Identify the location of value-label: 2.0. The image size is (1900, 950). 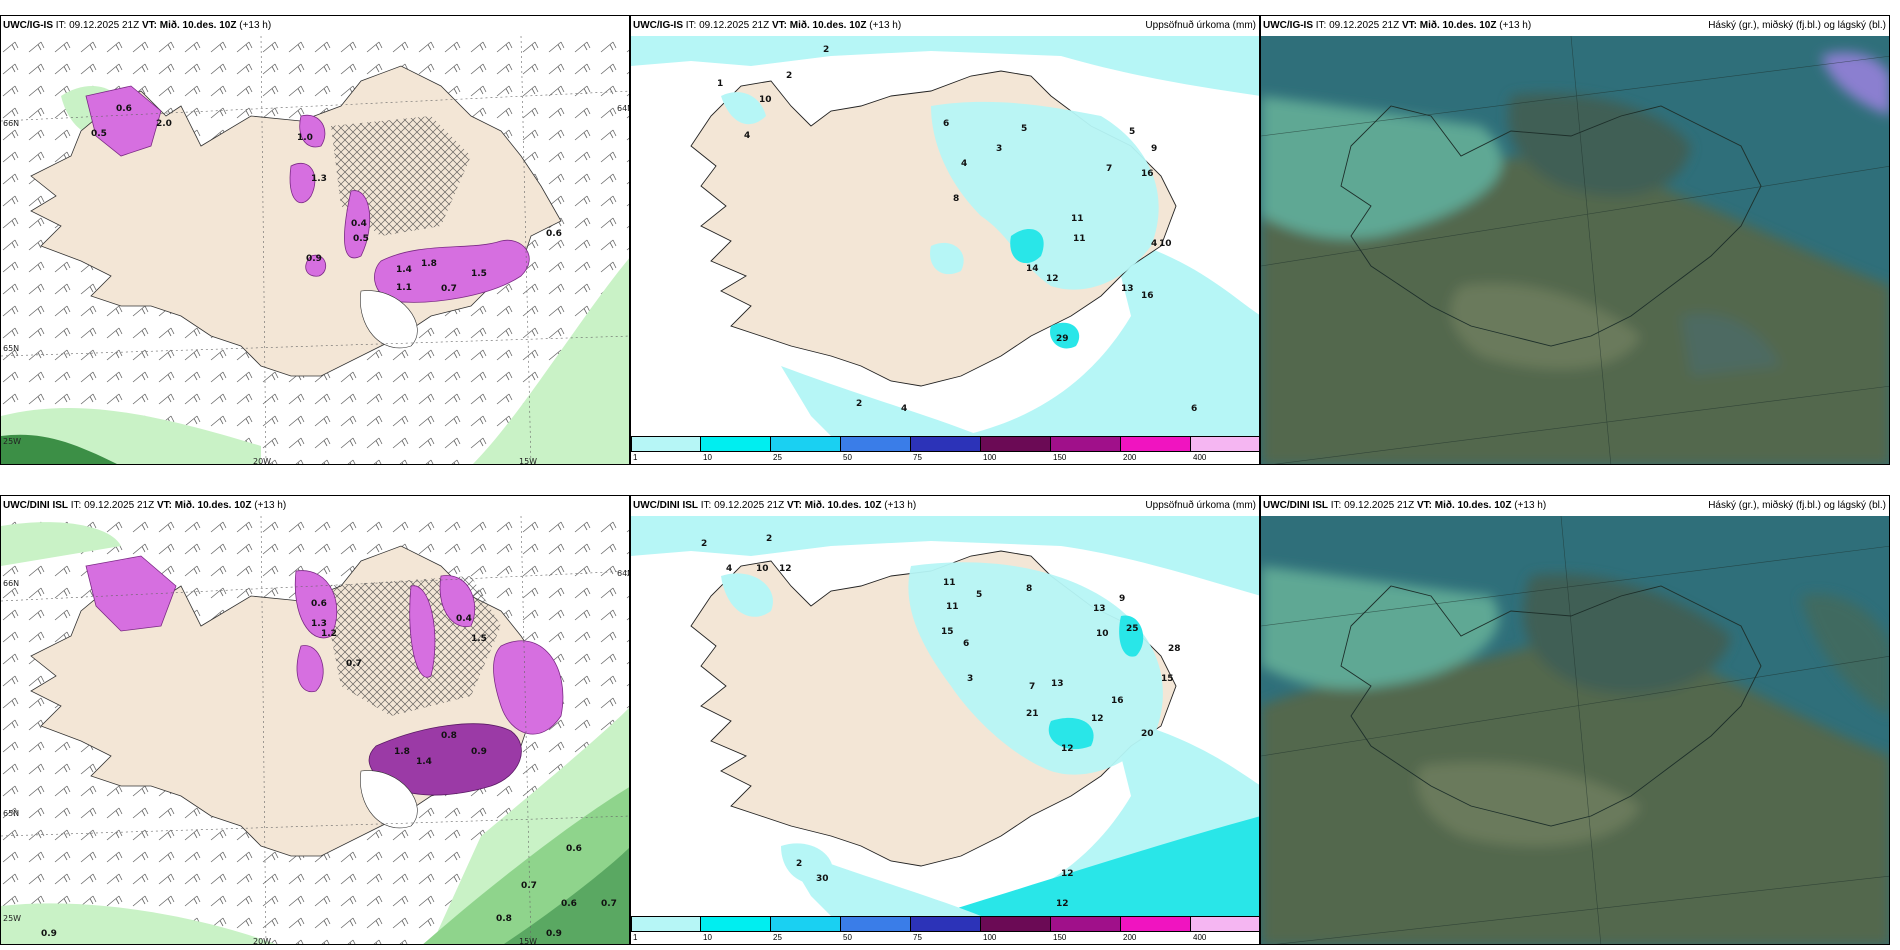
(164, 124).